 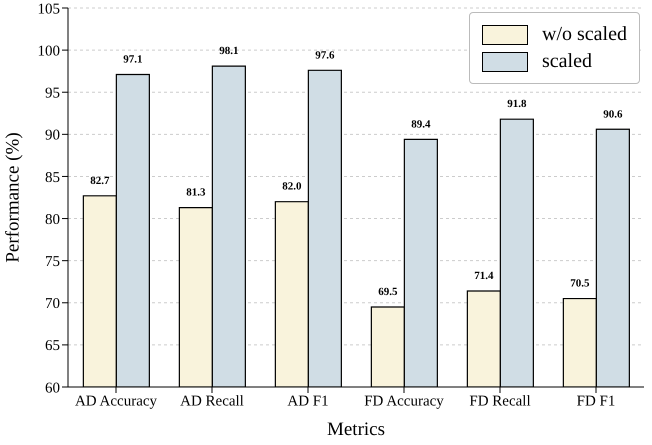 What do you see at coordinates (13, 197) in the screenshot?
I see `y-axis-title: Performance (%)` at bounding box center [13, 197].